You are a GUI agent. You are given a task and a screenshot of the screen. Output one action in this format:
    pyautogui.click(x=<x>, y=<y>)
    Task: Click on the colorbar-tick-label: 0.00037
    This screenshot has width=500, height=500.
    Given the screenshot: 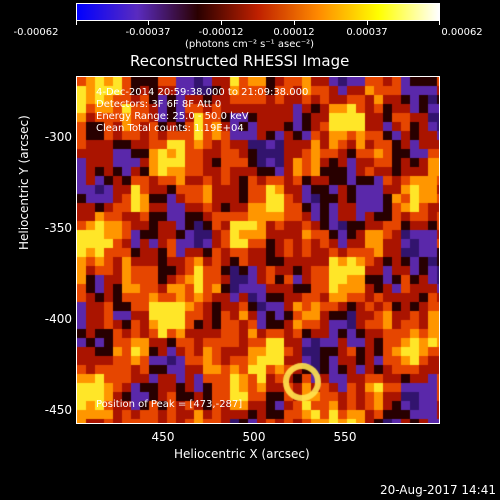 What is the action you would take?
    pyautogui.click(x=366, y=33)
    